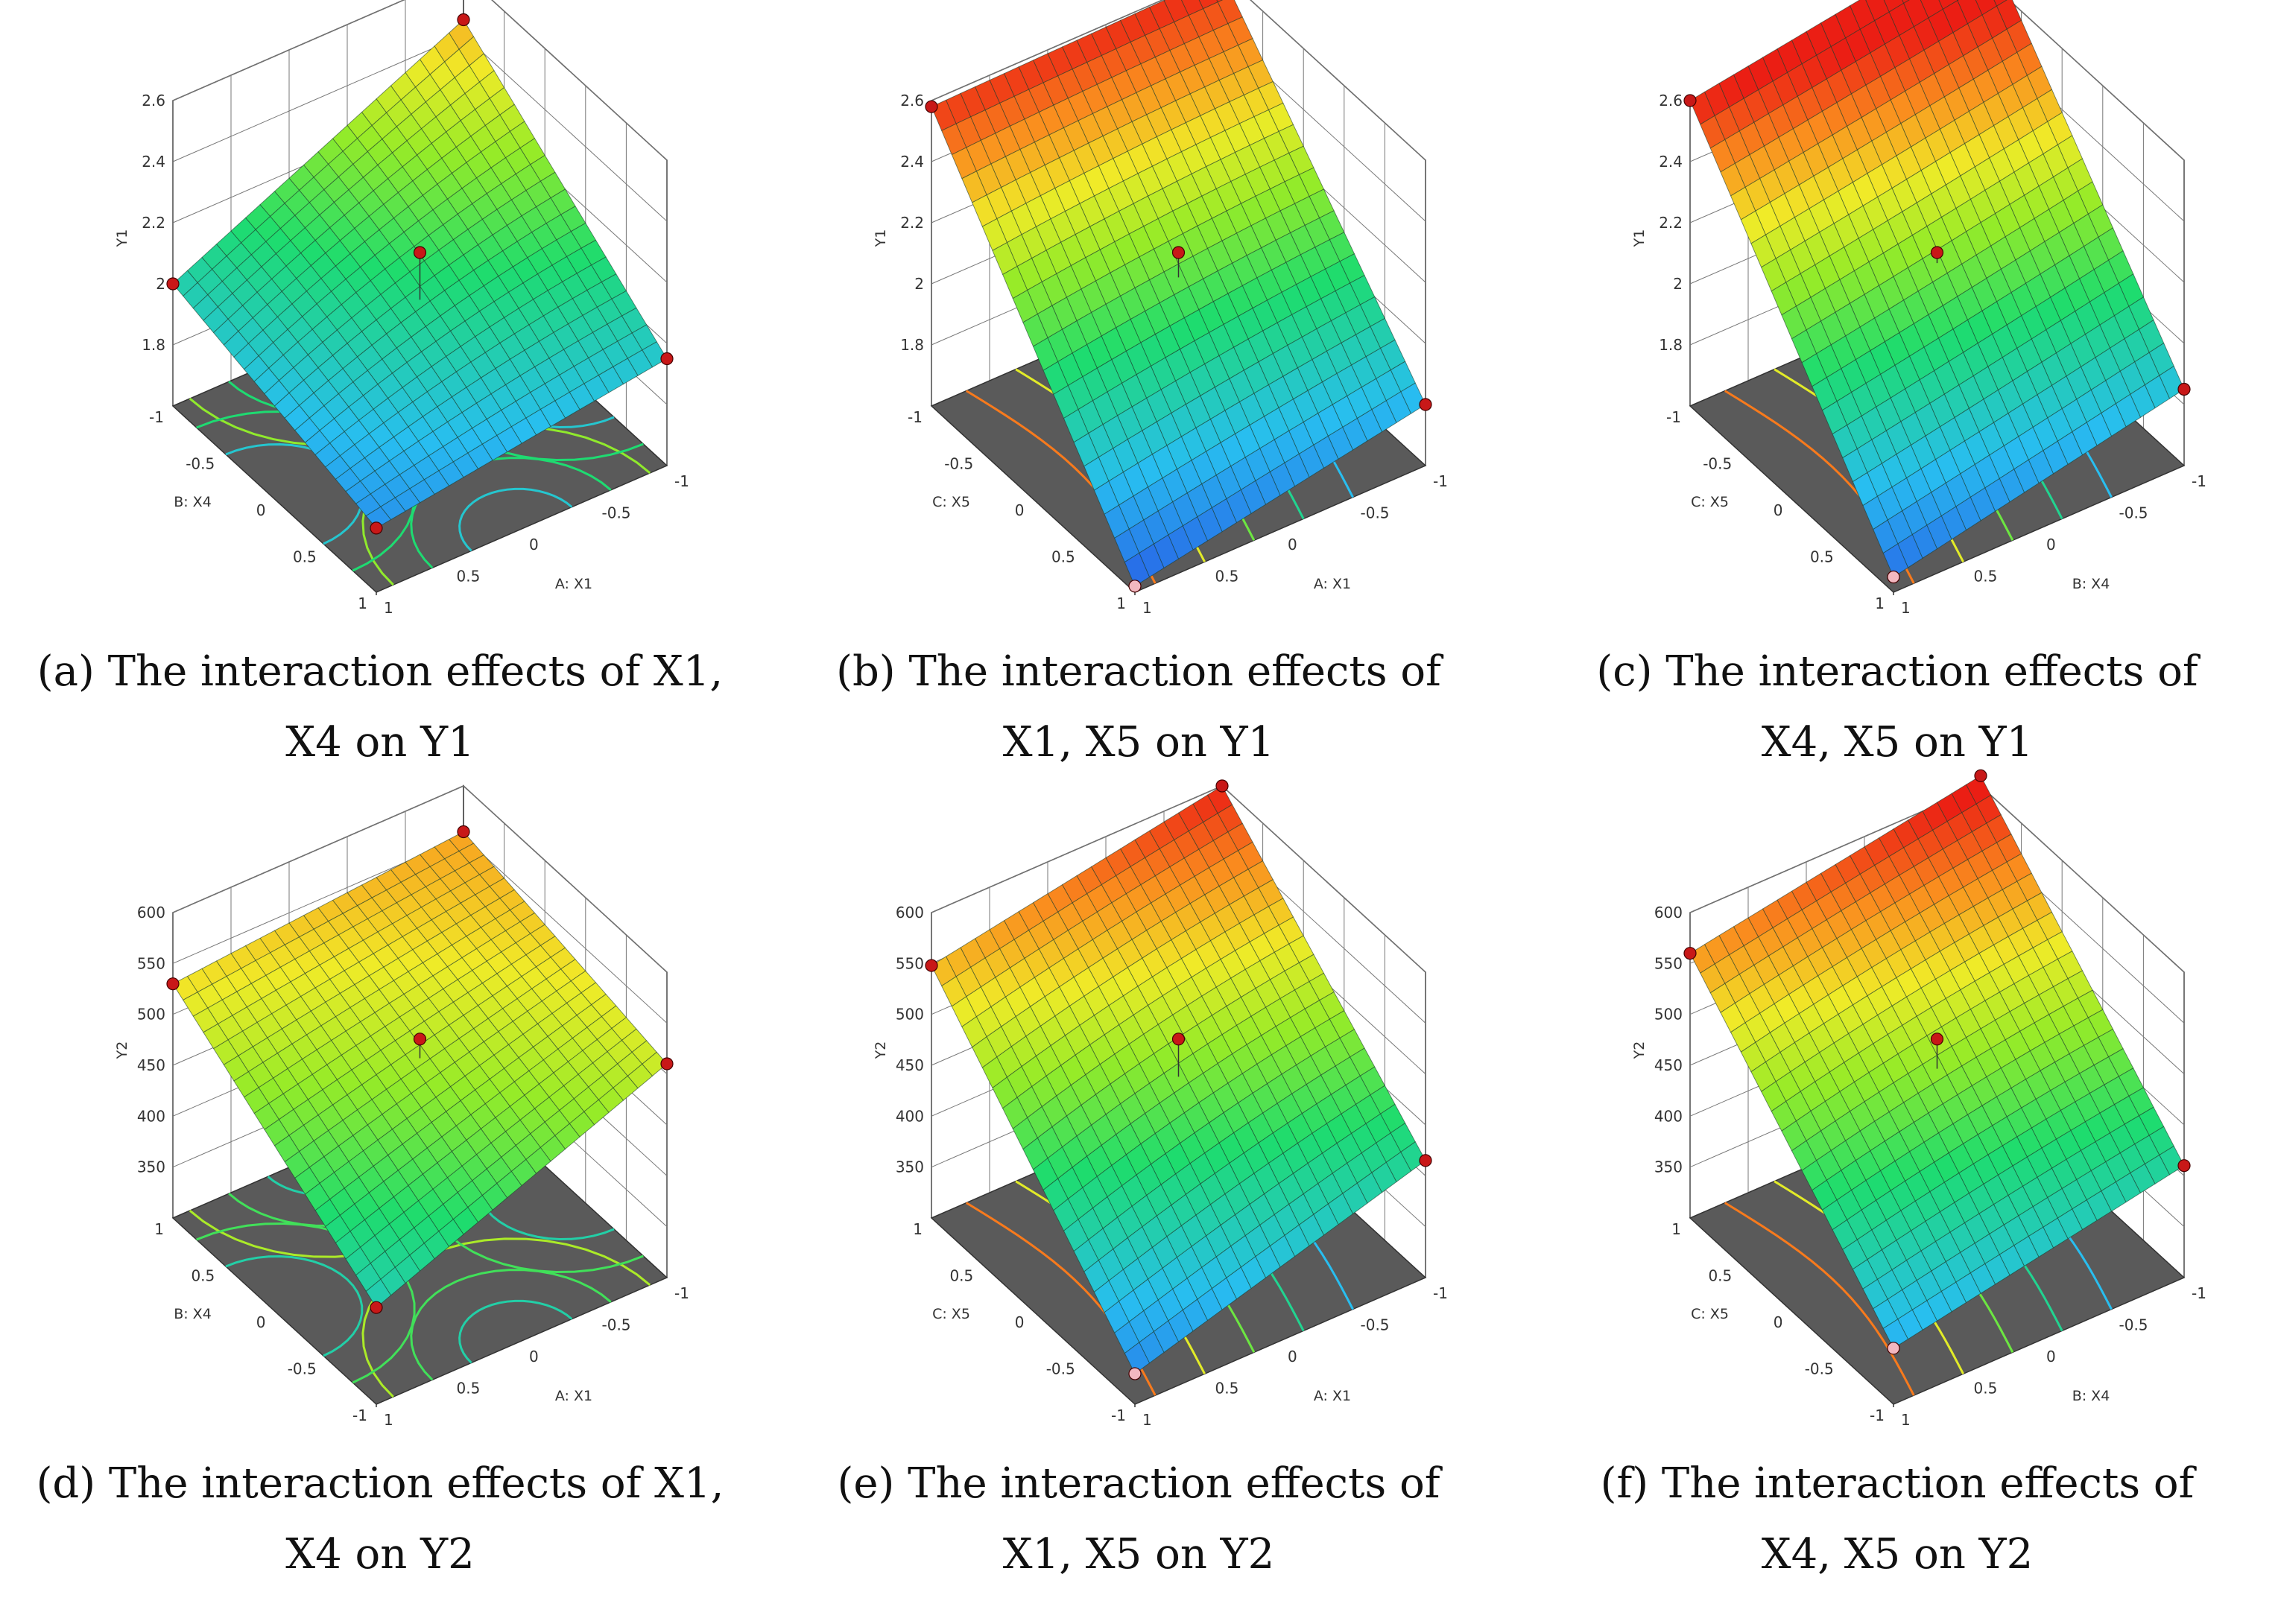  Describe the element at coordinates (1898, 671) in the screenshot. I see `panel-caption-line: (c) The interaction effects of` at that location.